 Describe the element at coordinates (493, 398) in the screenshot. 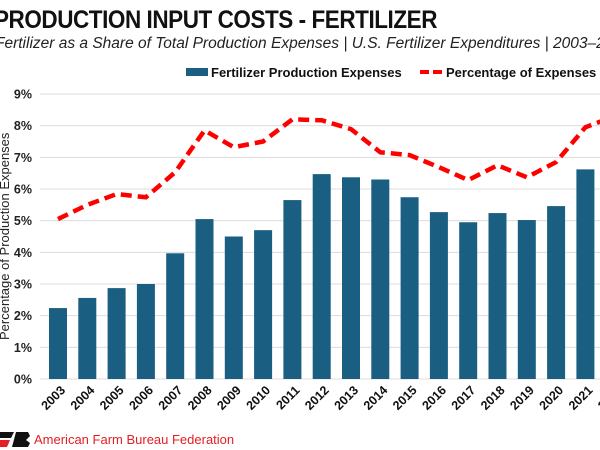

I see `x-tick-label: 2018` at that location.